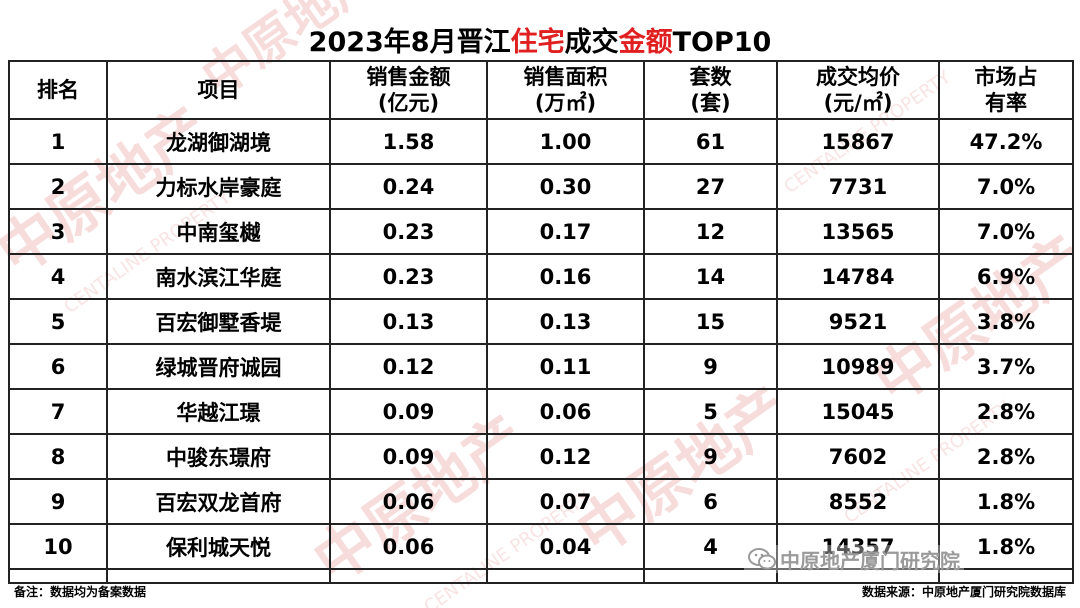 This screenshot has height=608, width=1080. What do you see at coordinates (58, 546) in the screenshot?
I see `cell-rank: 10` at bounding box center [58, 546].